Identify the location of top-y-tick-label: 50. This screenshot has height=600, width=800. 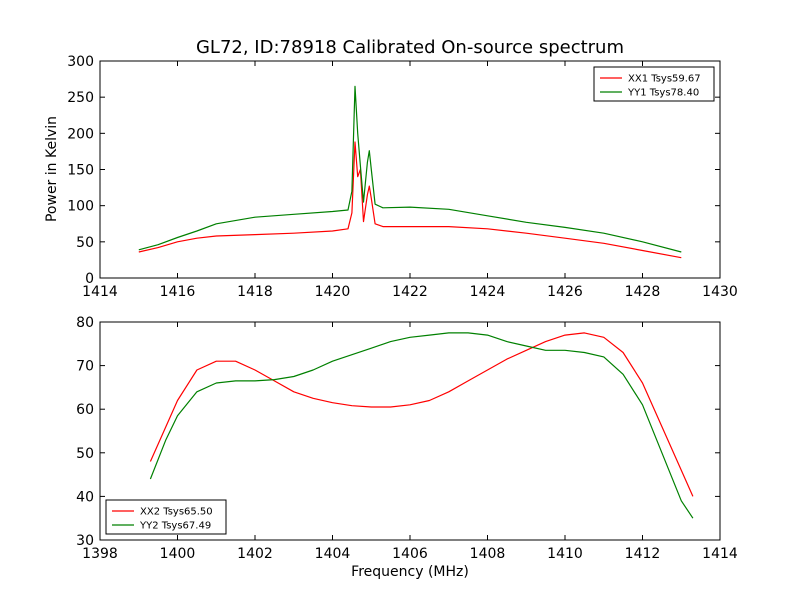
(85, 243).